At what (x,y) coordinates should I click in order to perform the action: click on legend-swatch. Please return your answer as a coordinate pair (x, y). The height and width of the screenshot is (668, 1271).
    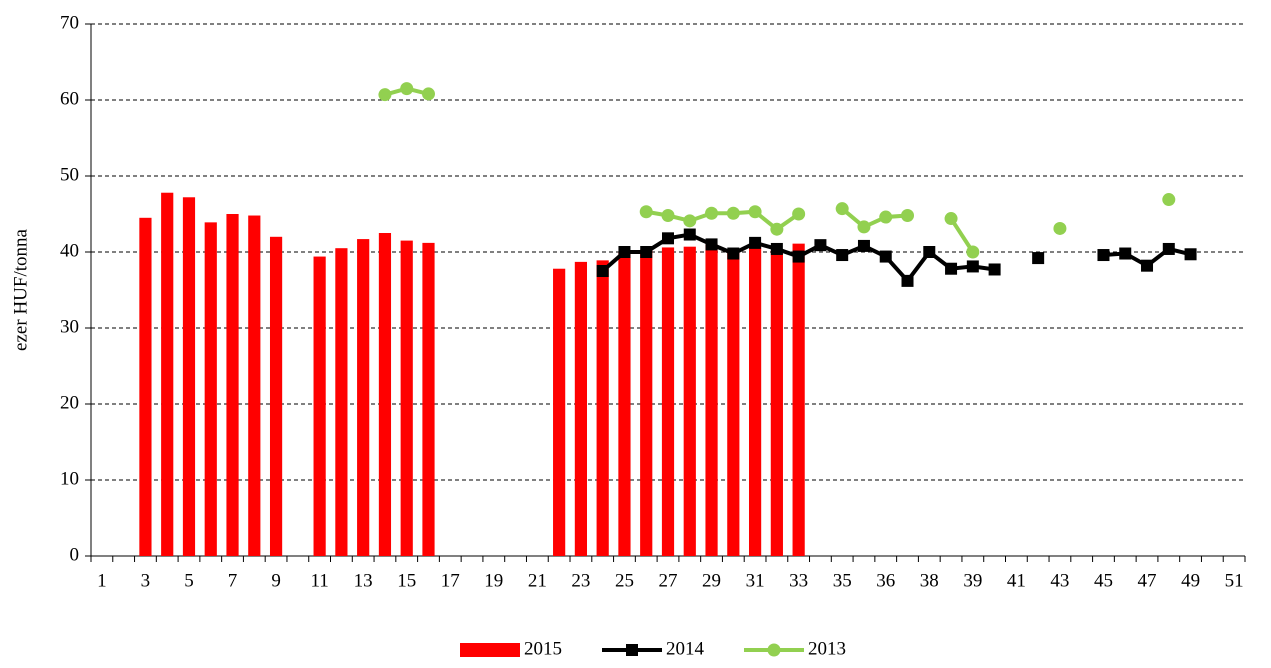
    Looking at the image, I should click on (490, 650).